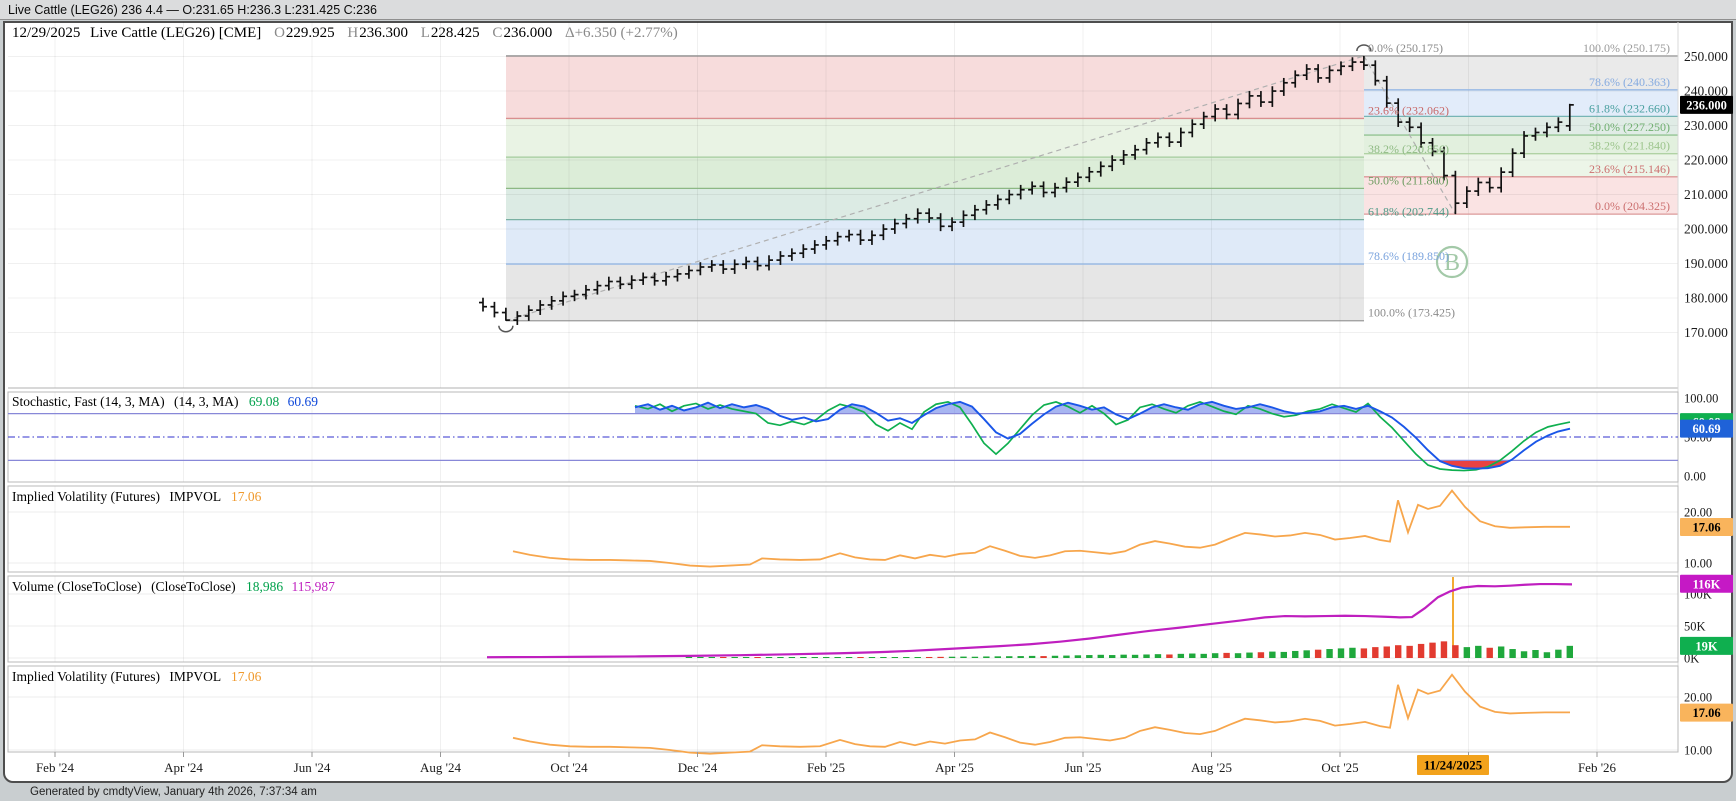  I want to click on iv1-axis-label: 20.00, so click(1698, 513).